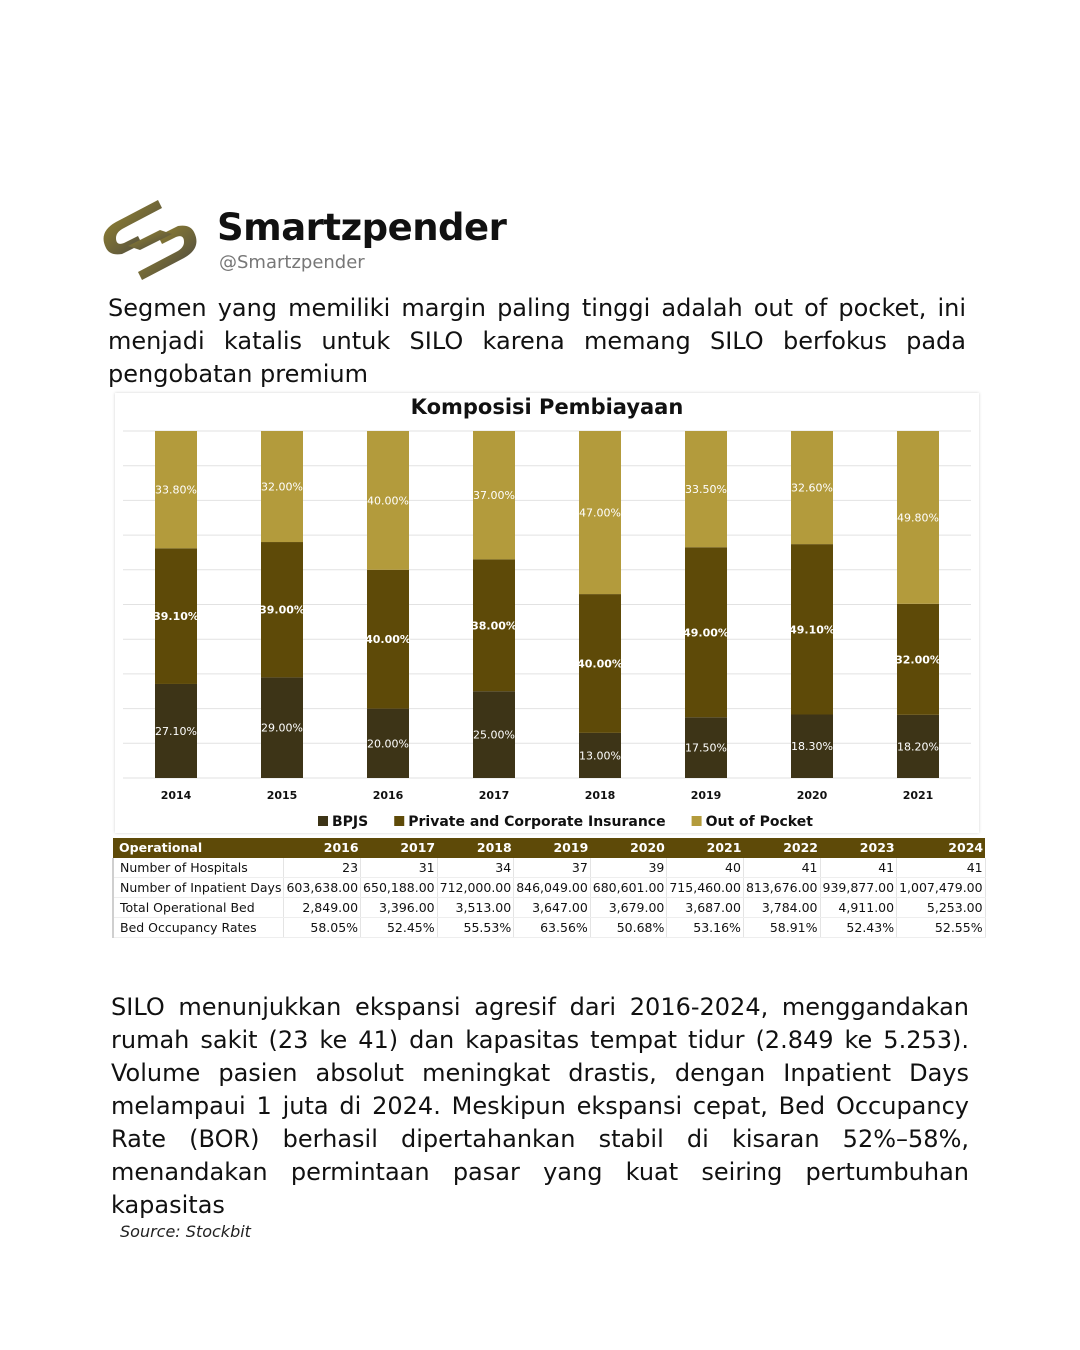 Image resolution: width=1080 pixels, height=1350 pixels. Describe the element at coordinates (388, 795) in the screenshot. I see `x-tick-label: 2016` at that location.